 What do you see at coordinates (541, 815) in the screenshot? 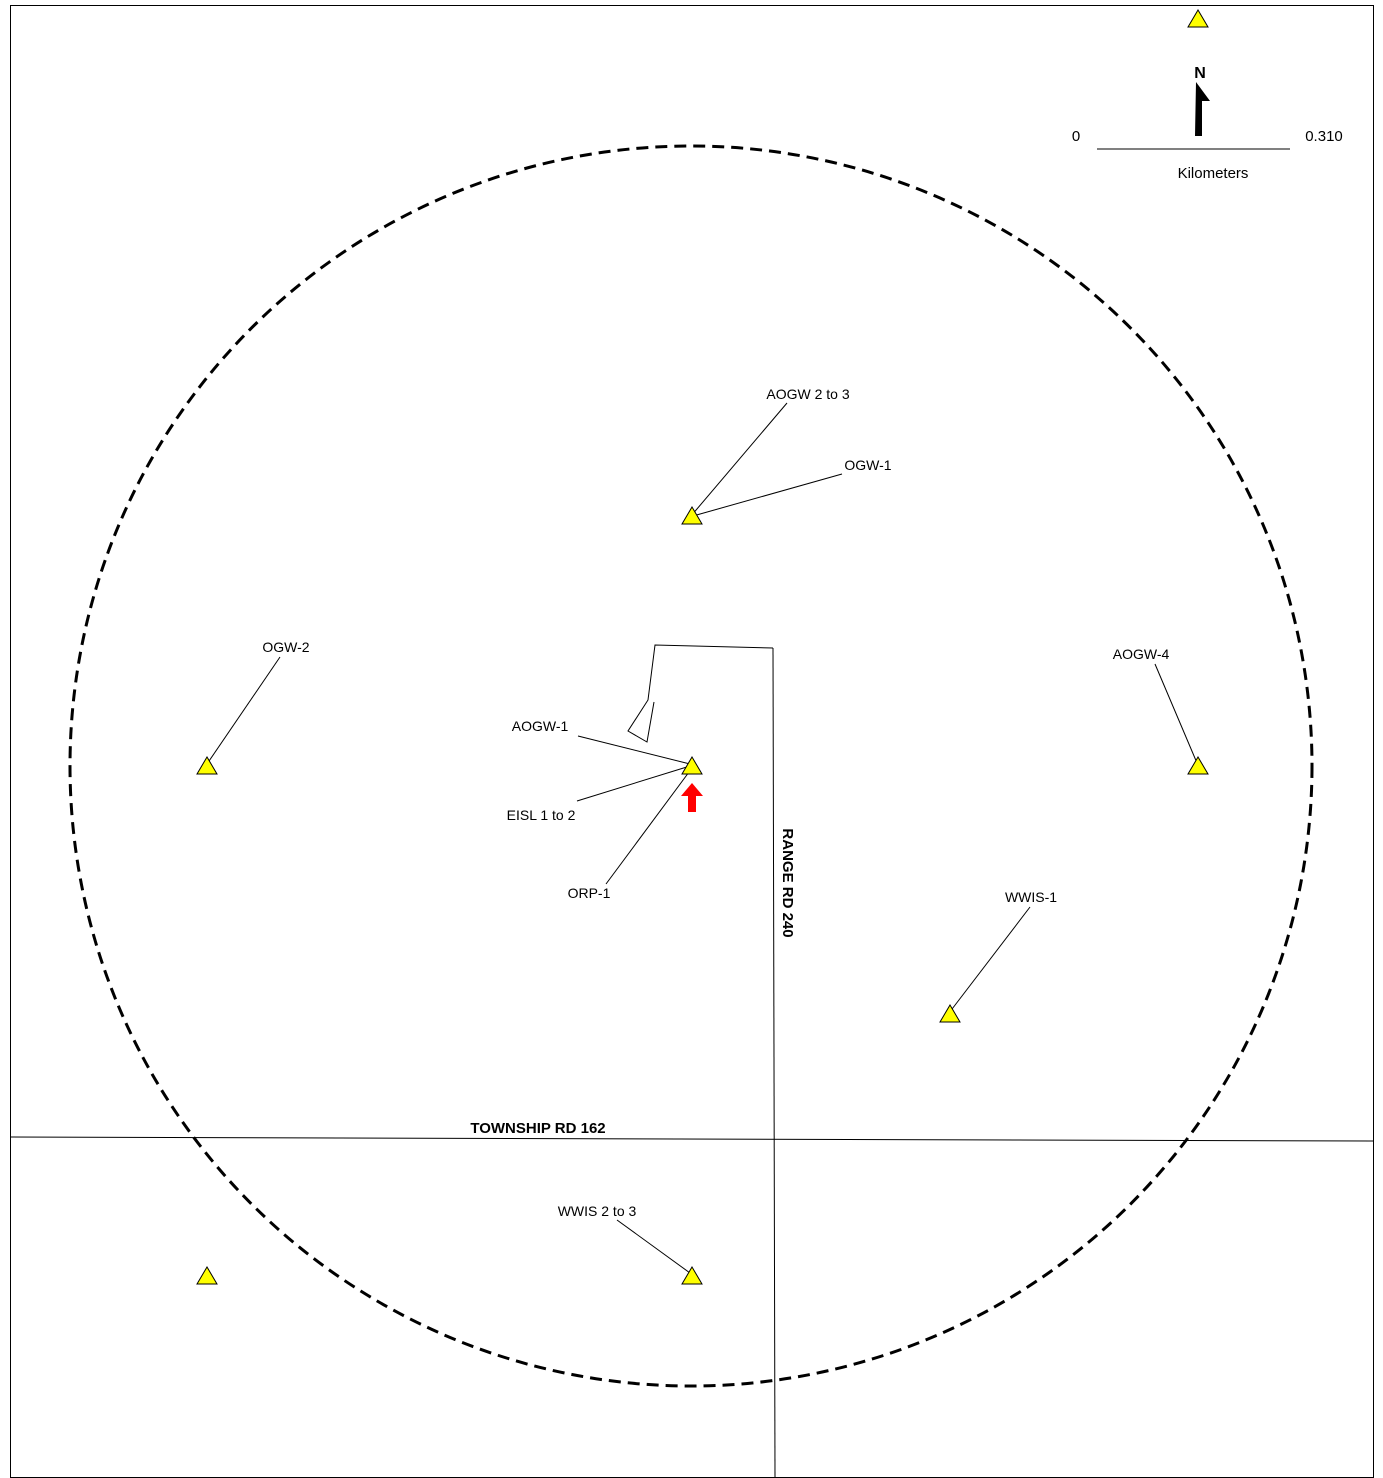
I see `label-eisl-1-2: EISL 1 to 2` at bounding box center [541, 815].